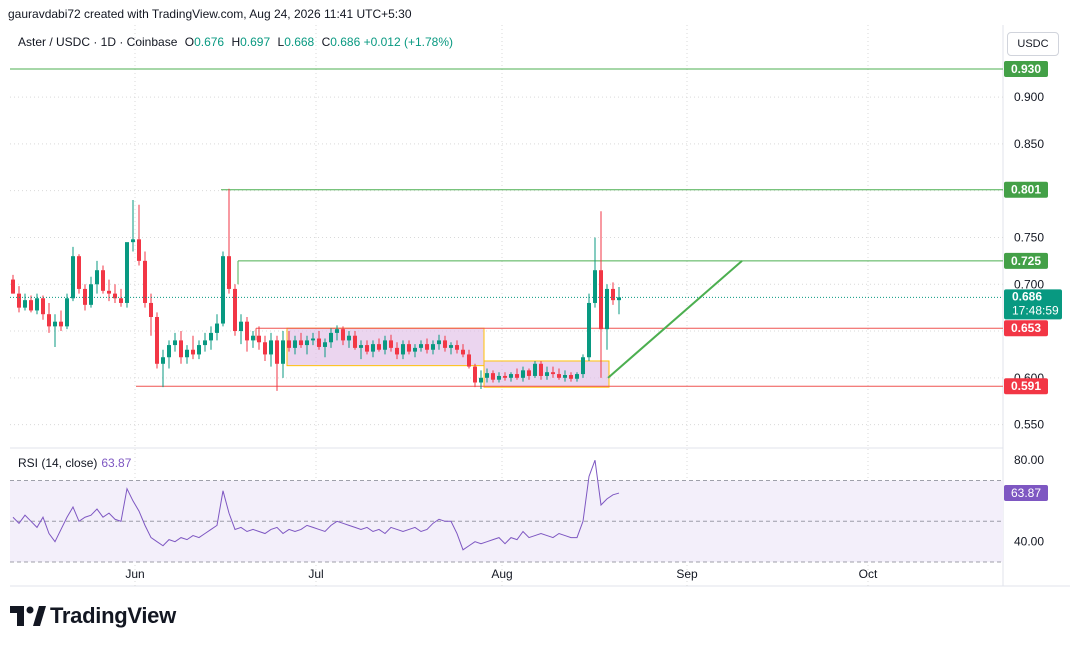  I want to click on time-tick-label: Aug, so click(501, 574).